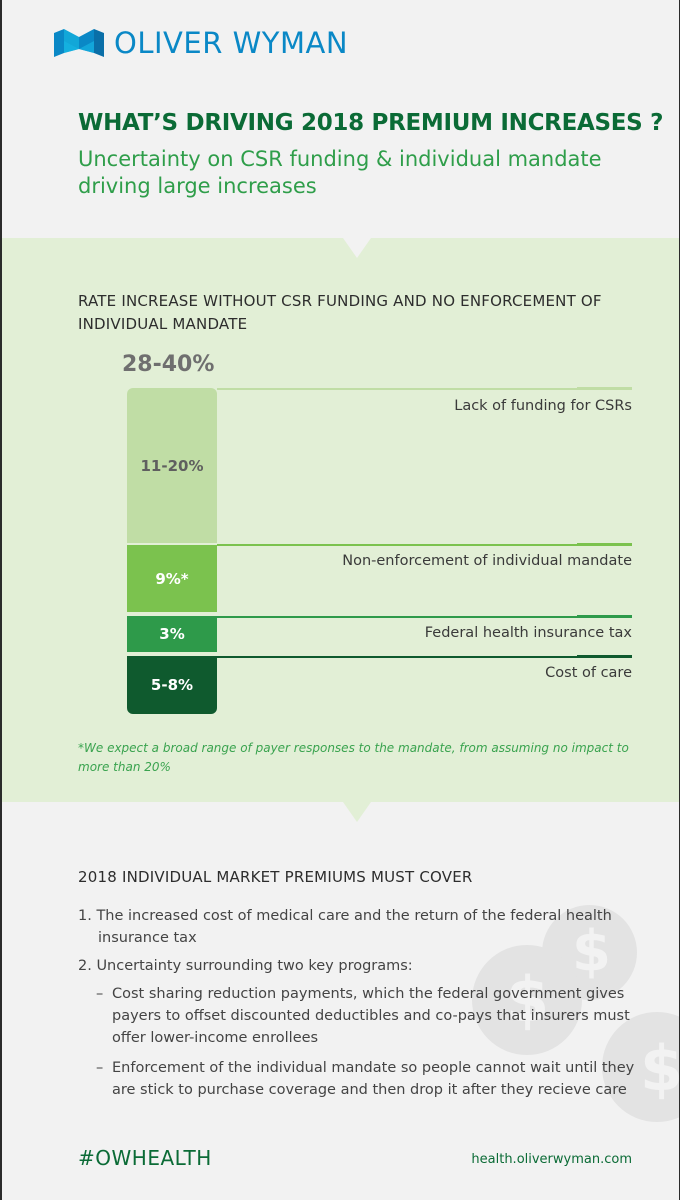  What do you see at coordinates (424, 617) in the screenshot?
I see `leader-line-tax` at bounding box center [424, 617].